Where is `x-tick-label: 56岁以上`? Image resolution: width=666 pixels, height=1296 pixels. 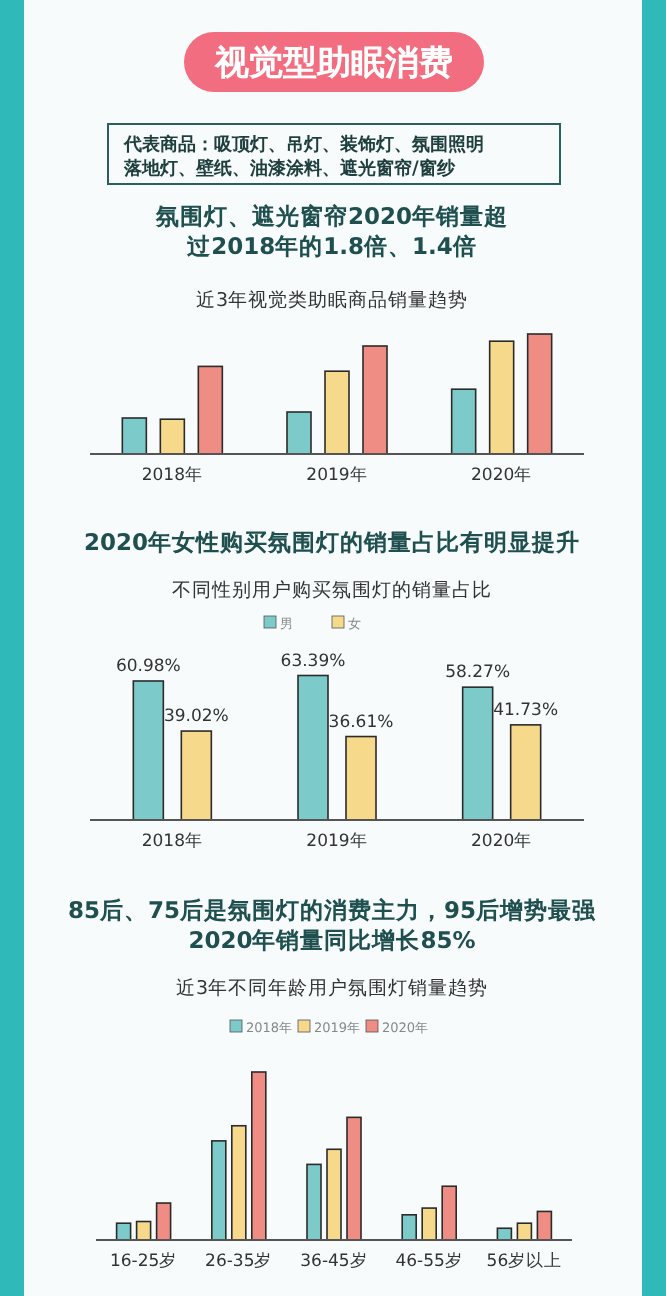
x-tick-label: 56岁以上 is located at coordinates (524, 1261).